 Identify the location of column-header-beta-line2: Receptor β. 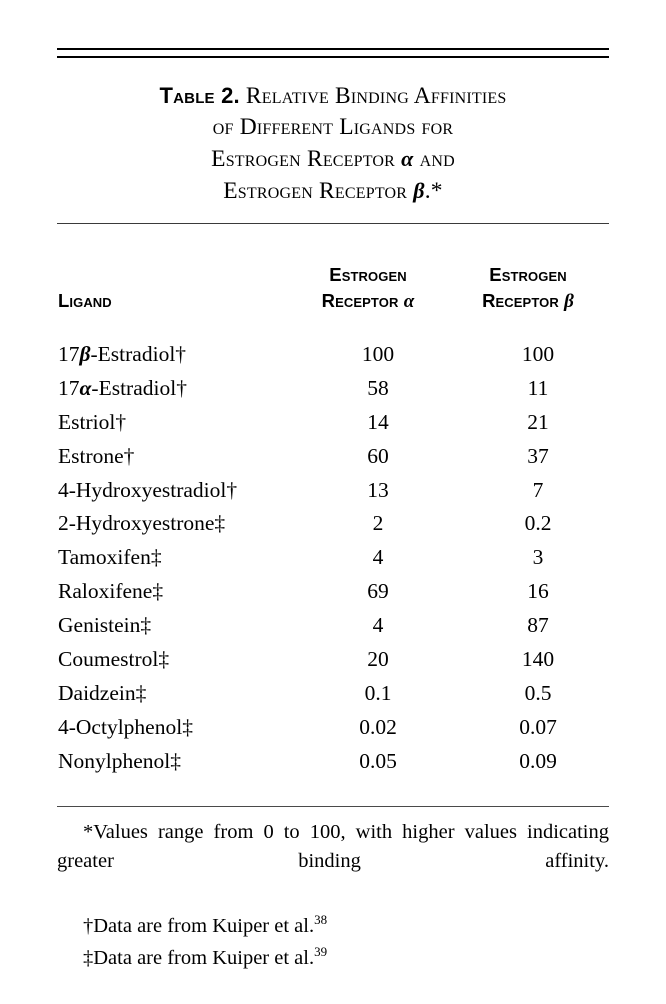
(528, 301).